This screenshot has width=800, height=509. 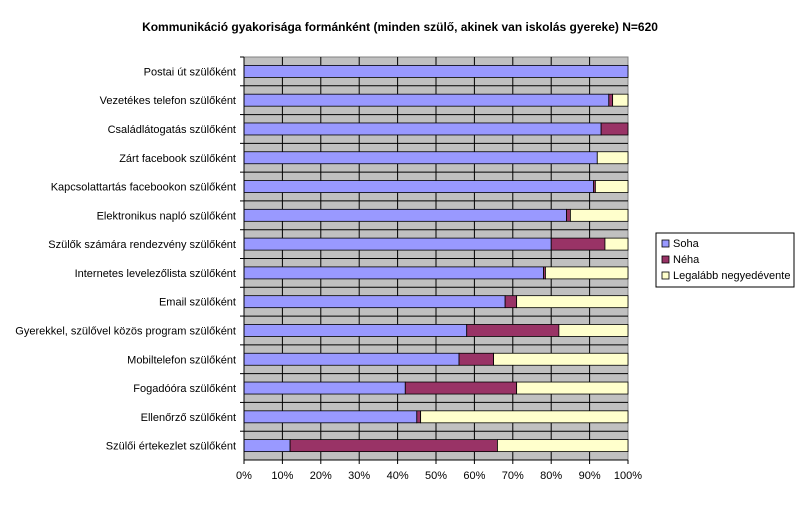 What do you see at coordinates (171, 447) in the screenshot?
I see `y-tick-label: Szülői értekezlet szülőként` at bounding box center [171, 447].